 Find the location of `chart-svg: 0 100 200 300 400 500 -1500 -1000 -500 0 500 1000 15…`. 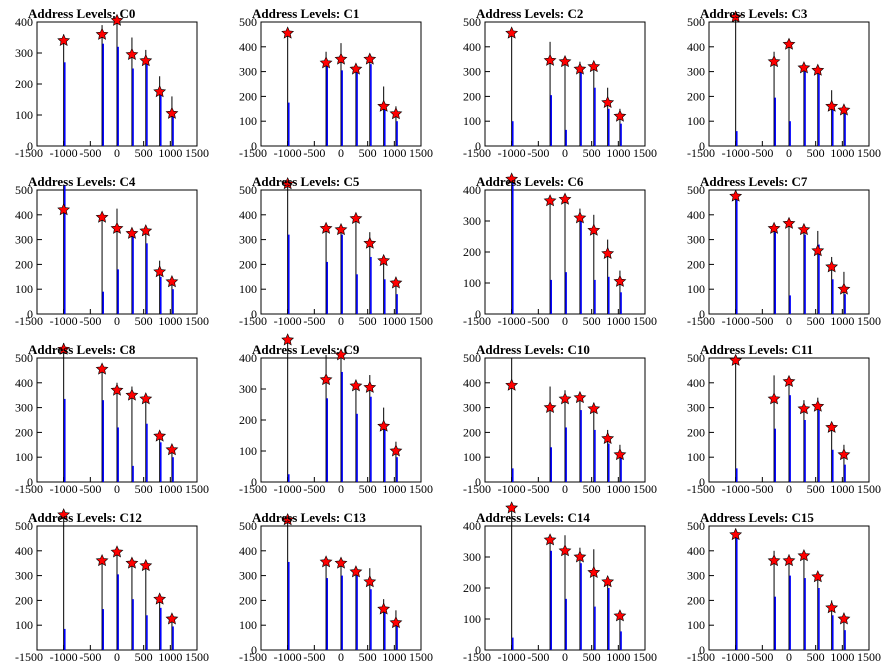

chart-svg: 0 100 200 300 400 500 -1500 -1000 -500 0 500 1000 15… is located at coordinates (560, 423).